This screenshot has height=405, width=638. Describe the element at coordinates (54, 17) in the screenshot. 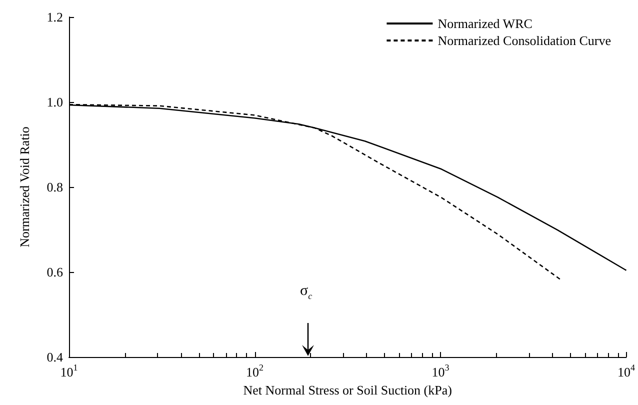

I see `y-tick-label: 1.2` at that location.